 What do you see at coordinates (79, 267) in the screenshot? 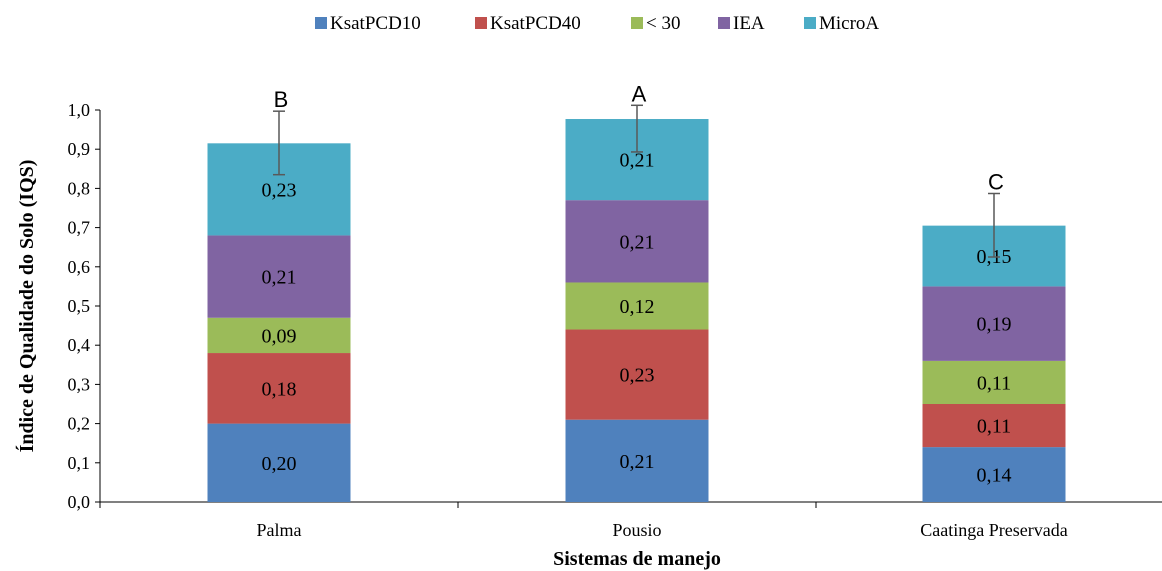
I see `y-tick-label: 0,6` at bounding box center [79, 267].